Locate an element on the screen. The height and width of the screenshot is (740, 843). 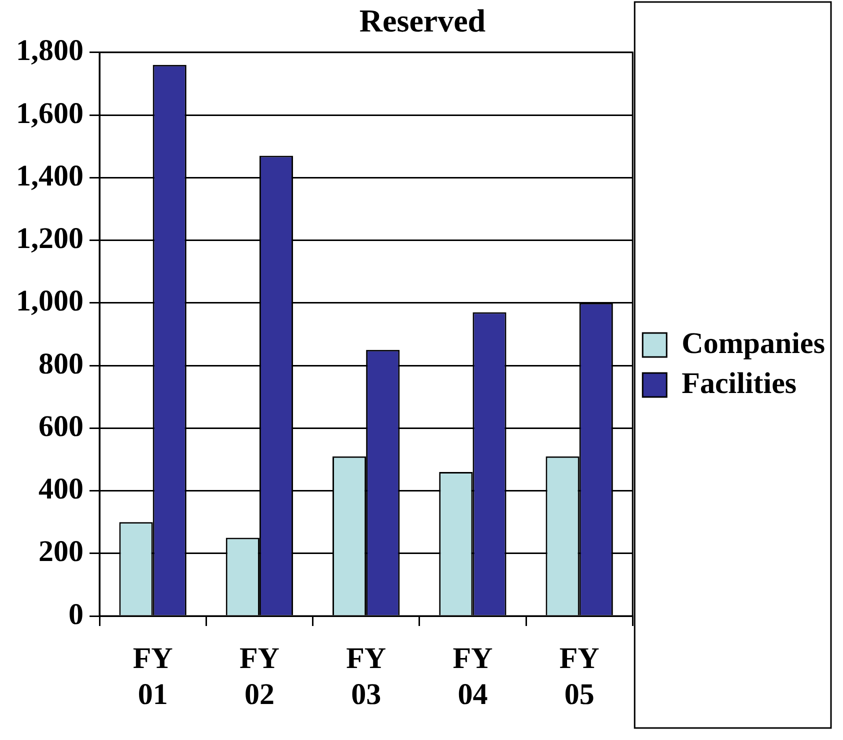
legend-label: Companies is located at coordinates (754, 343).